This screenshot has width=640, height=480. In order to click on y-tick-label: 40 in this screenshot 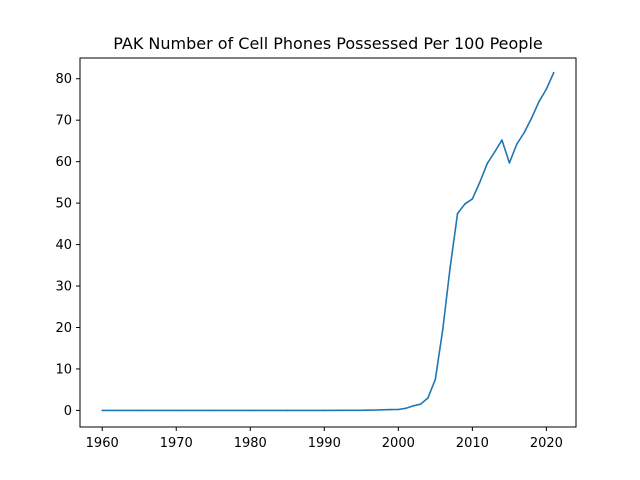, I will do `click(63, 245)`.